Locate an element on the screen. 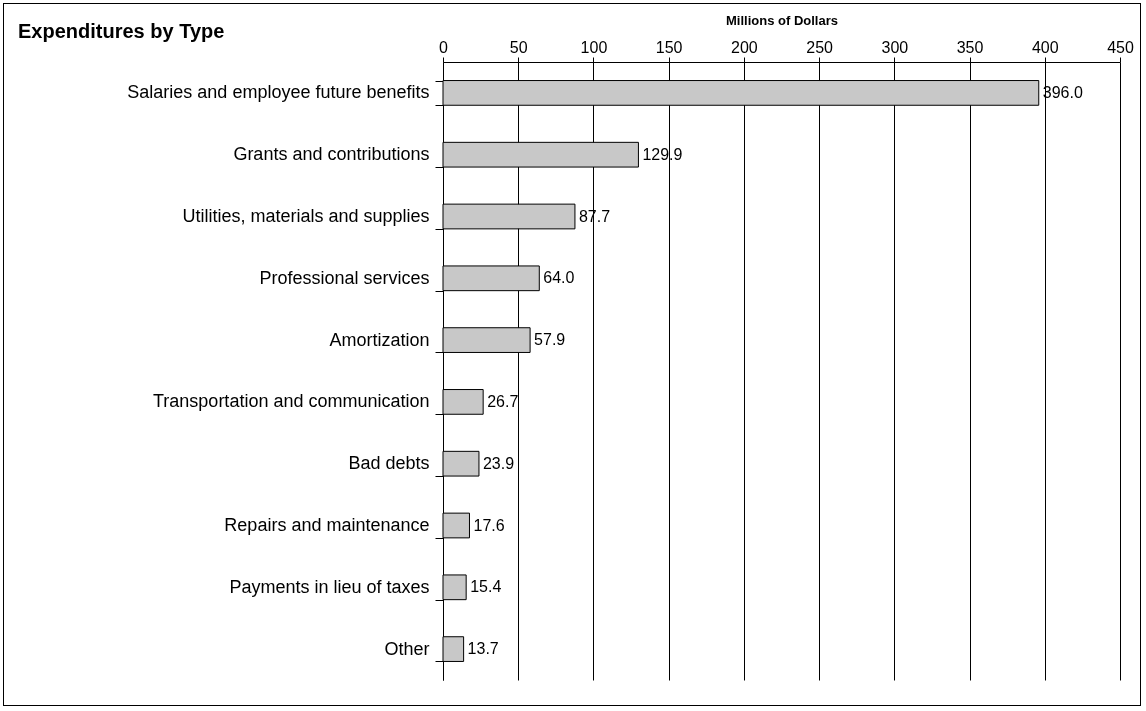  data-label: 17.6 is located at coordinates (489, 525).